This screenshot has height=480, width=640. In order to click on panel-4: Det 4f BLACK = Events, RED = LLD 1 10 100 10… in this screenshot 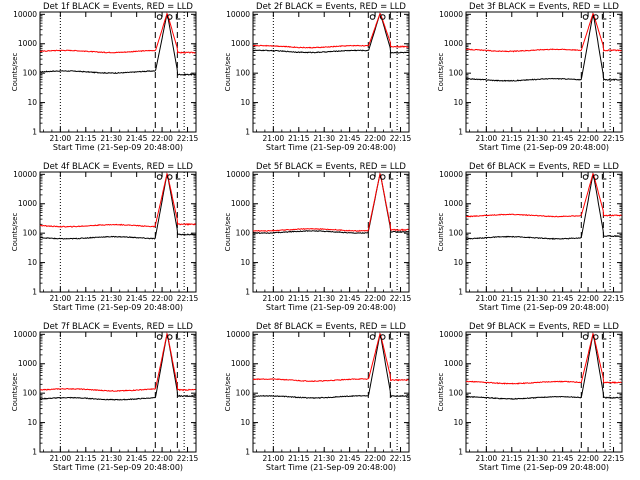, I will do `click(105, 237)`.